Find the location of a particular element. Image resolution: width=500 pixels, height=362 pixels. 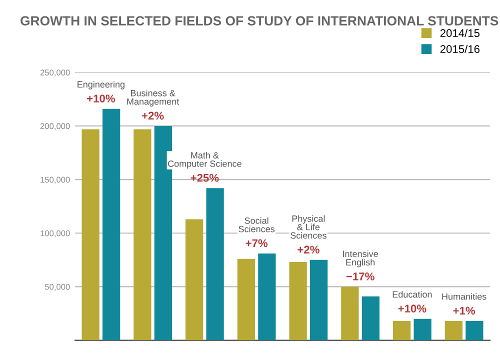

x-tick-label: Social Sciences is located at coordinates (256, 224).